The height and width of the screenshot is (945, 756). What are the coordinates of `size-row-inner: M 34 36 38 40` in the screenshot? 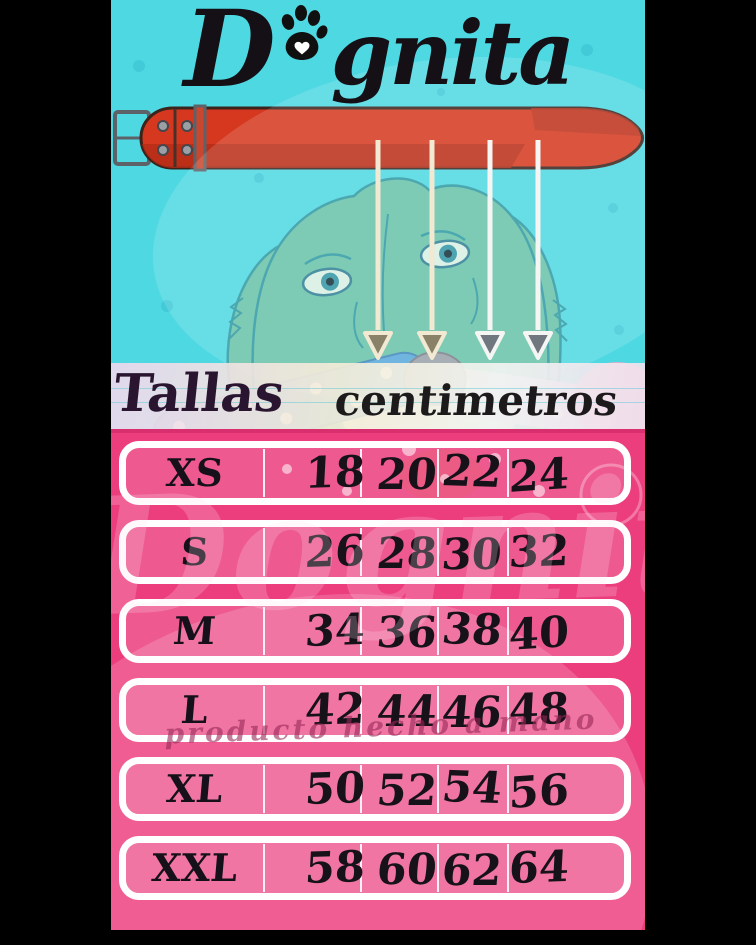 It's located at (375, 632).